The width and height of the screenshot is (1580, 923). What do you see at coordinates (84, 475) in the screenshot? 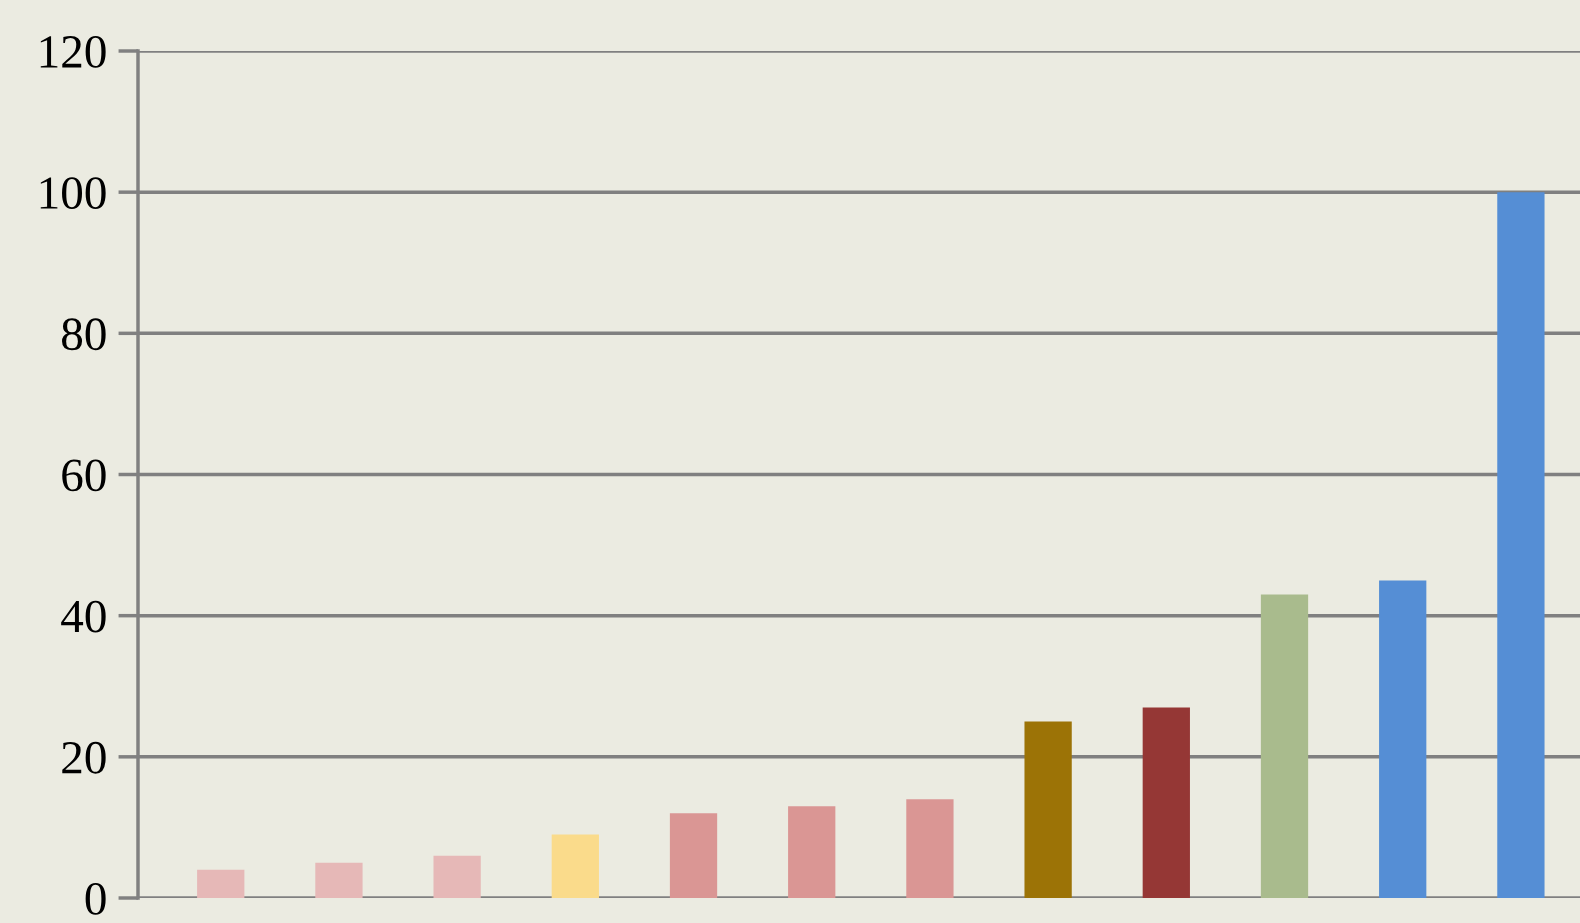
I see `y-tick-label: 60` at bounding box center [84, 475].